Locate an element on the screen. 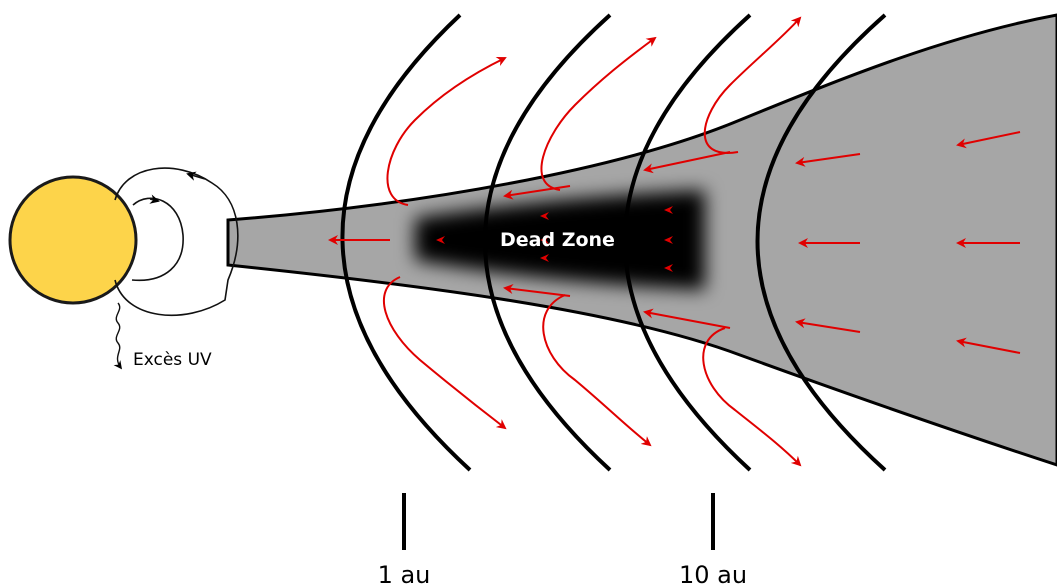  distance-scale: 1 au 10 au is located at coordinates (562, 540).